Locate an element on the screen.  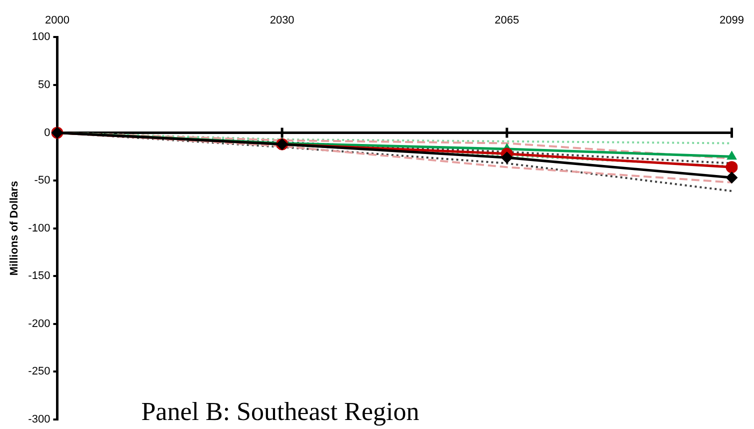
x-tick-label: 2030 is located at coordinates (282, 20).